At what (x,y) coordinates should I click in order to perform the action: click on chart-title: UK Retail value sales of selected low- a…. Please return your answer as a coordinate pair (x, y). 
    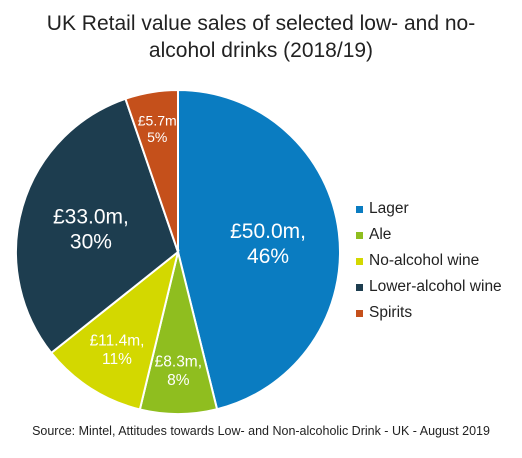
    Looking at the image, I should click on (261, 37).